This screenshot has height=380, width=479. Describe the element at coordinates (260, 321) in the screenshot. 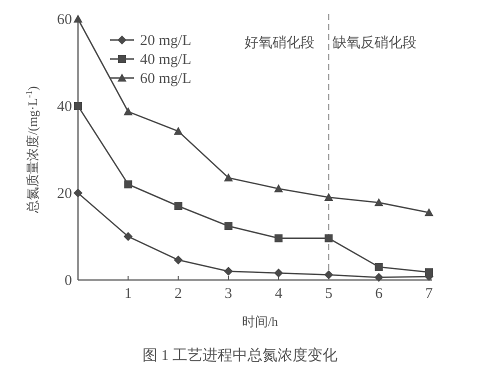

I see `xlabel: 时间/h` at that location.